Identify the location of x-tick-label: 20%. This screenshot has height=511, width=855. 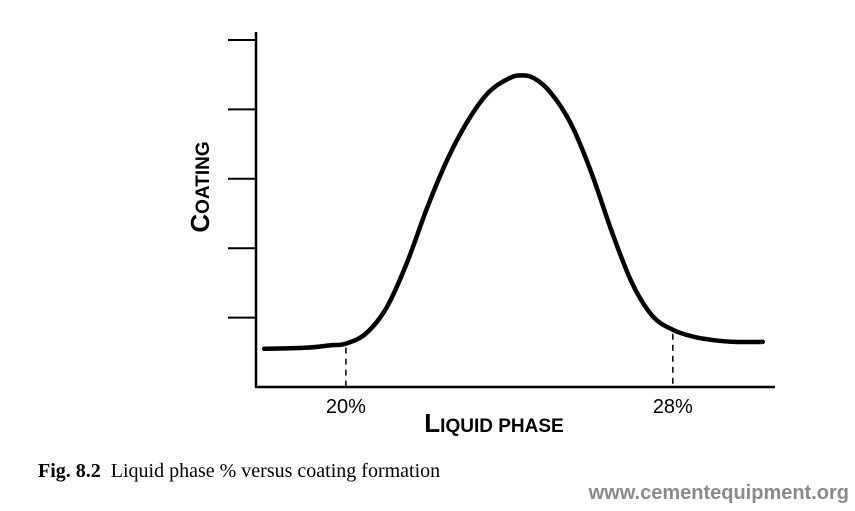
(346, 407).